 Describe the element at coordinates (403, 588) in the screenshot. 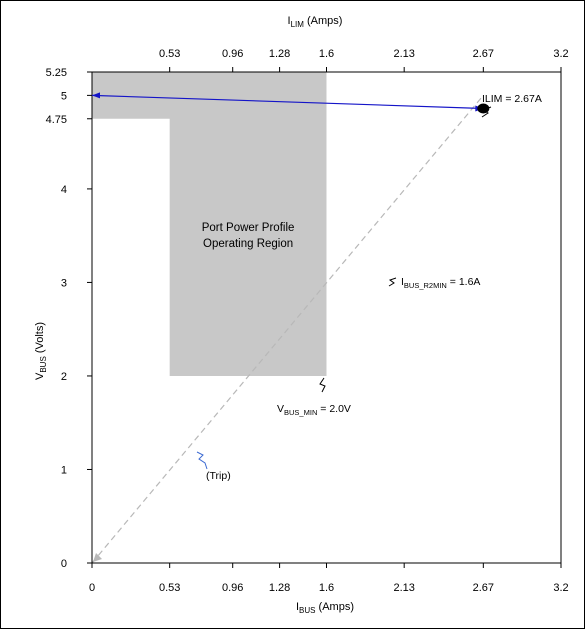

I see `x-tick-label: 2.13` at that location.